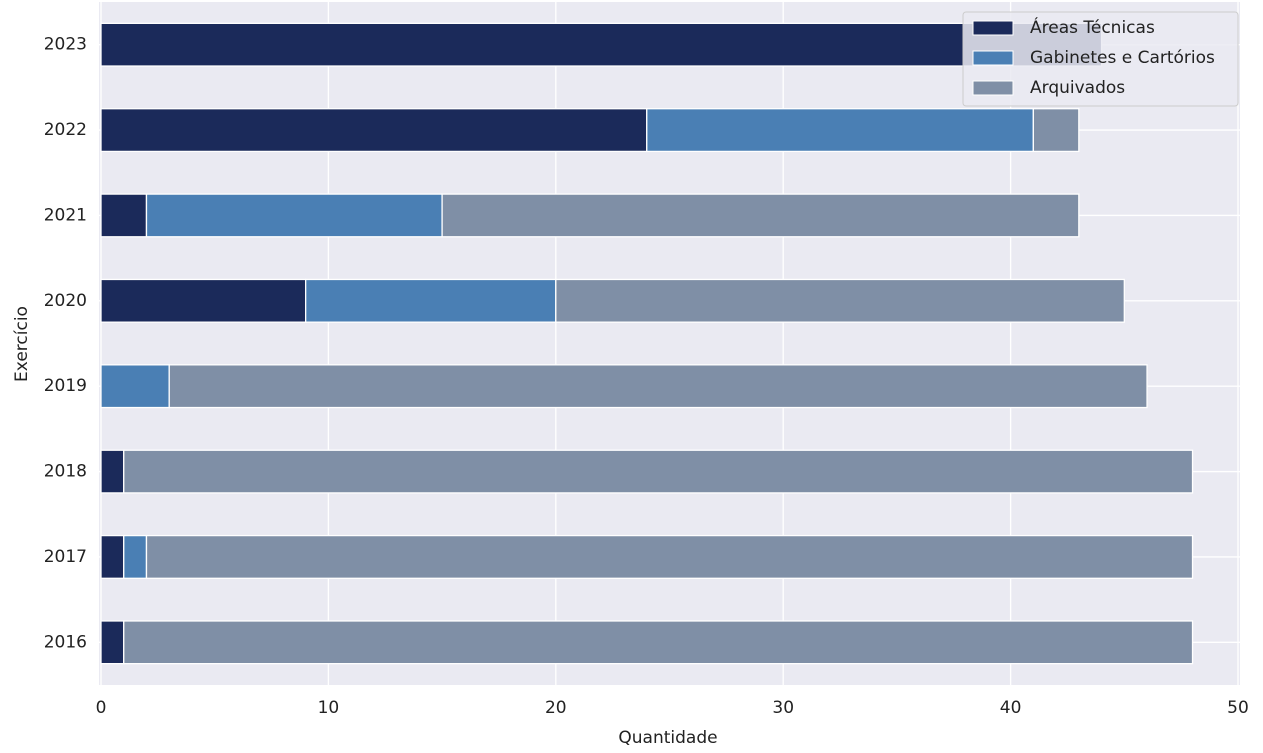 The height and width of the screenshot is (753, 1263). I want to click on y-tick-label: 2017, so click(65, 557).